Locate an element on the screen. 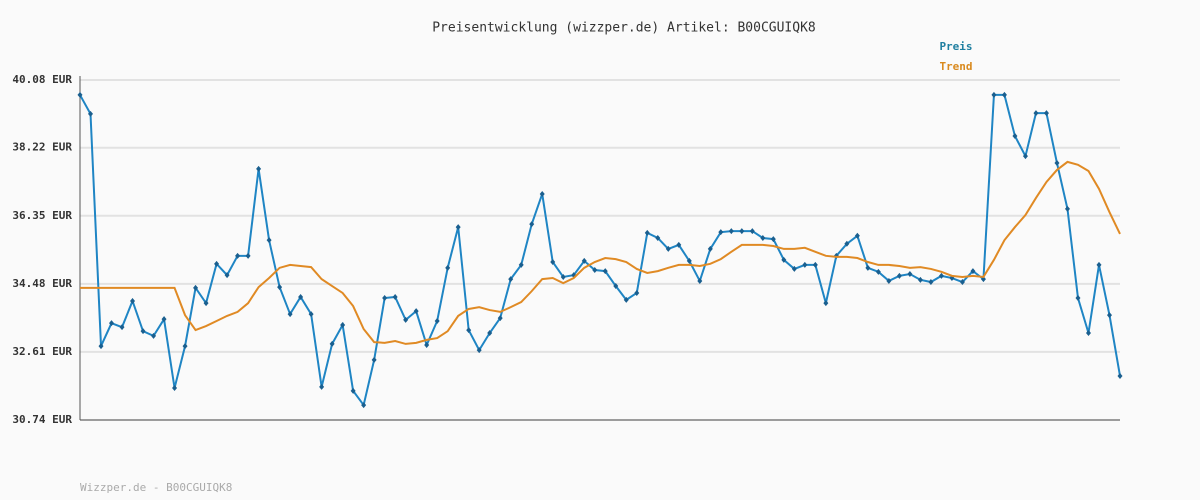  y-tick-label: 32.61 EUR is located at coordinates (42, 351).